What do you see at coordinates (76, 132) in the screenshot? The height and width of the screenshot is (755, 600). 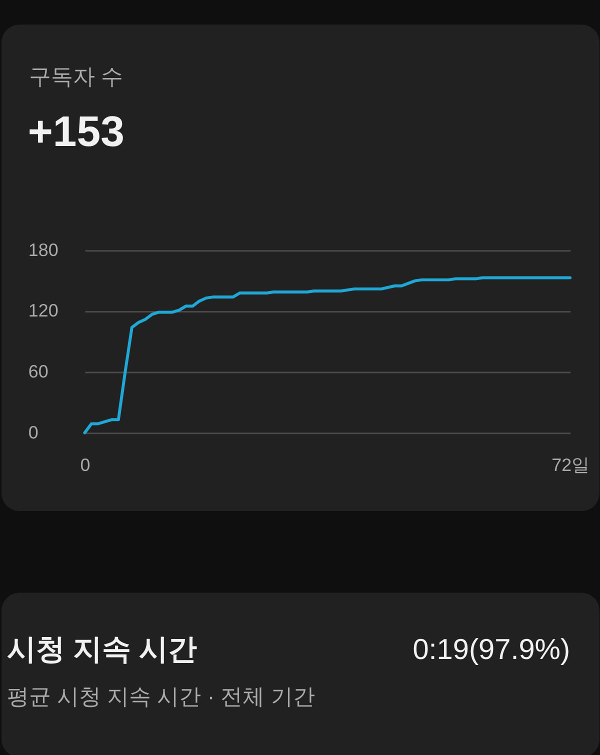 I see `chart-subtitle: +153` at bounding box center [76, 132].